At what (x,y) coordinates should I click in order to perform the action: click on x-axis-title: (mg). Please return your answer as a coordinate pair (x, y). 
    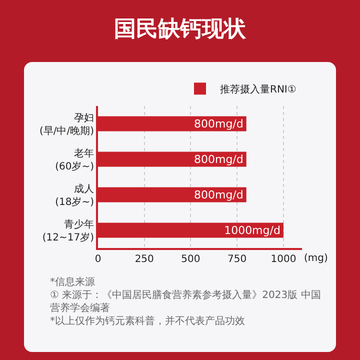
    Looking at the image, I should click on (316, 258).